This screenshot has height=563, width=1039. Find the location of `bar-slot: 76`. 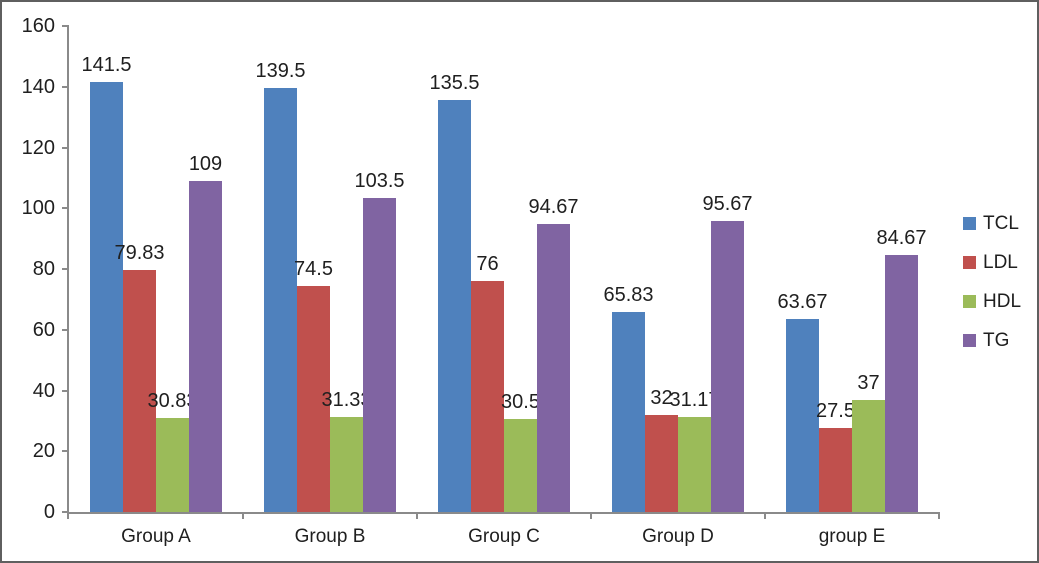

bar-slot: 76 is located at coordinates (487, 269).